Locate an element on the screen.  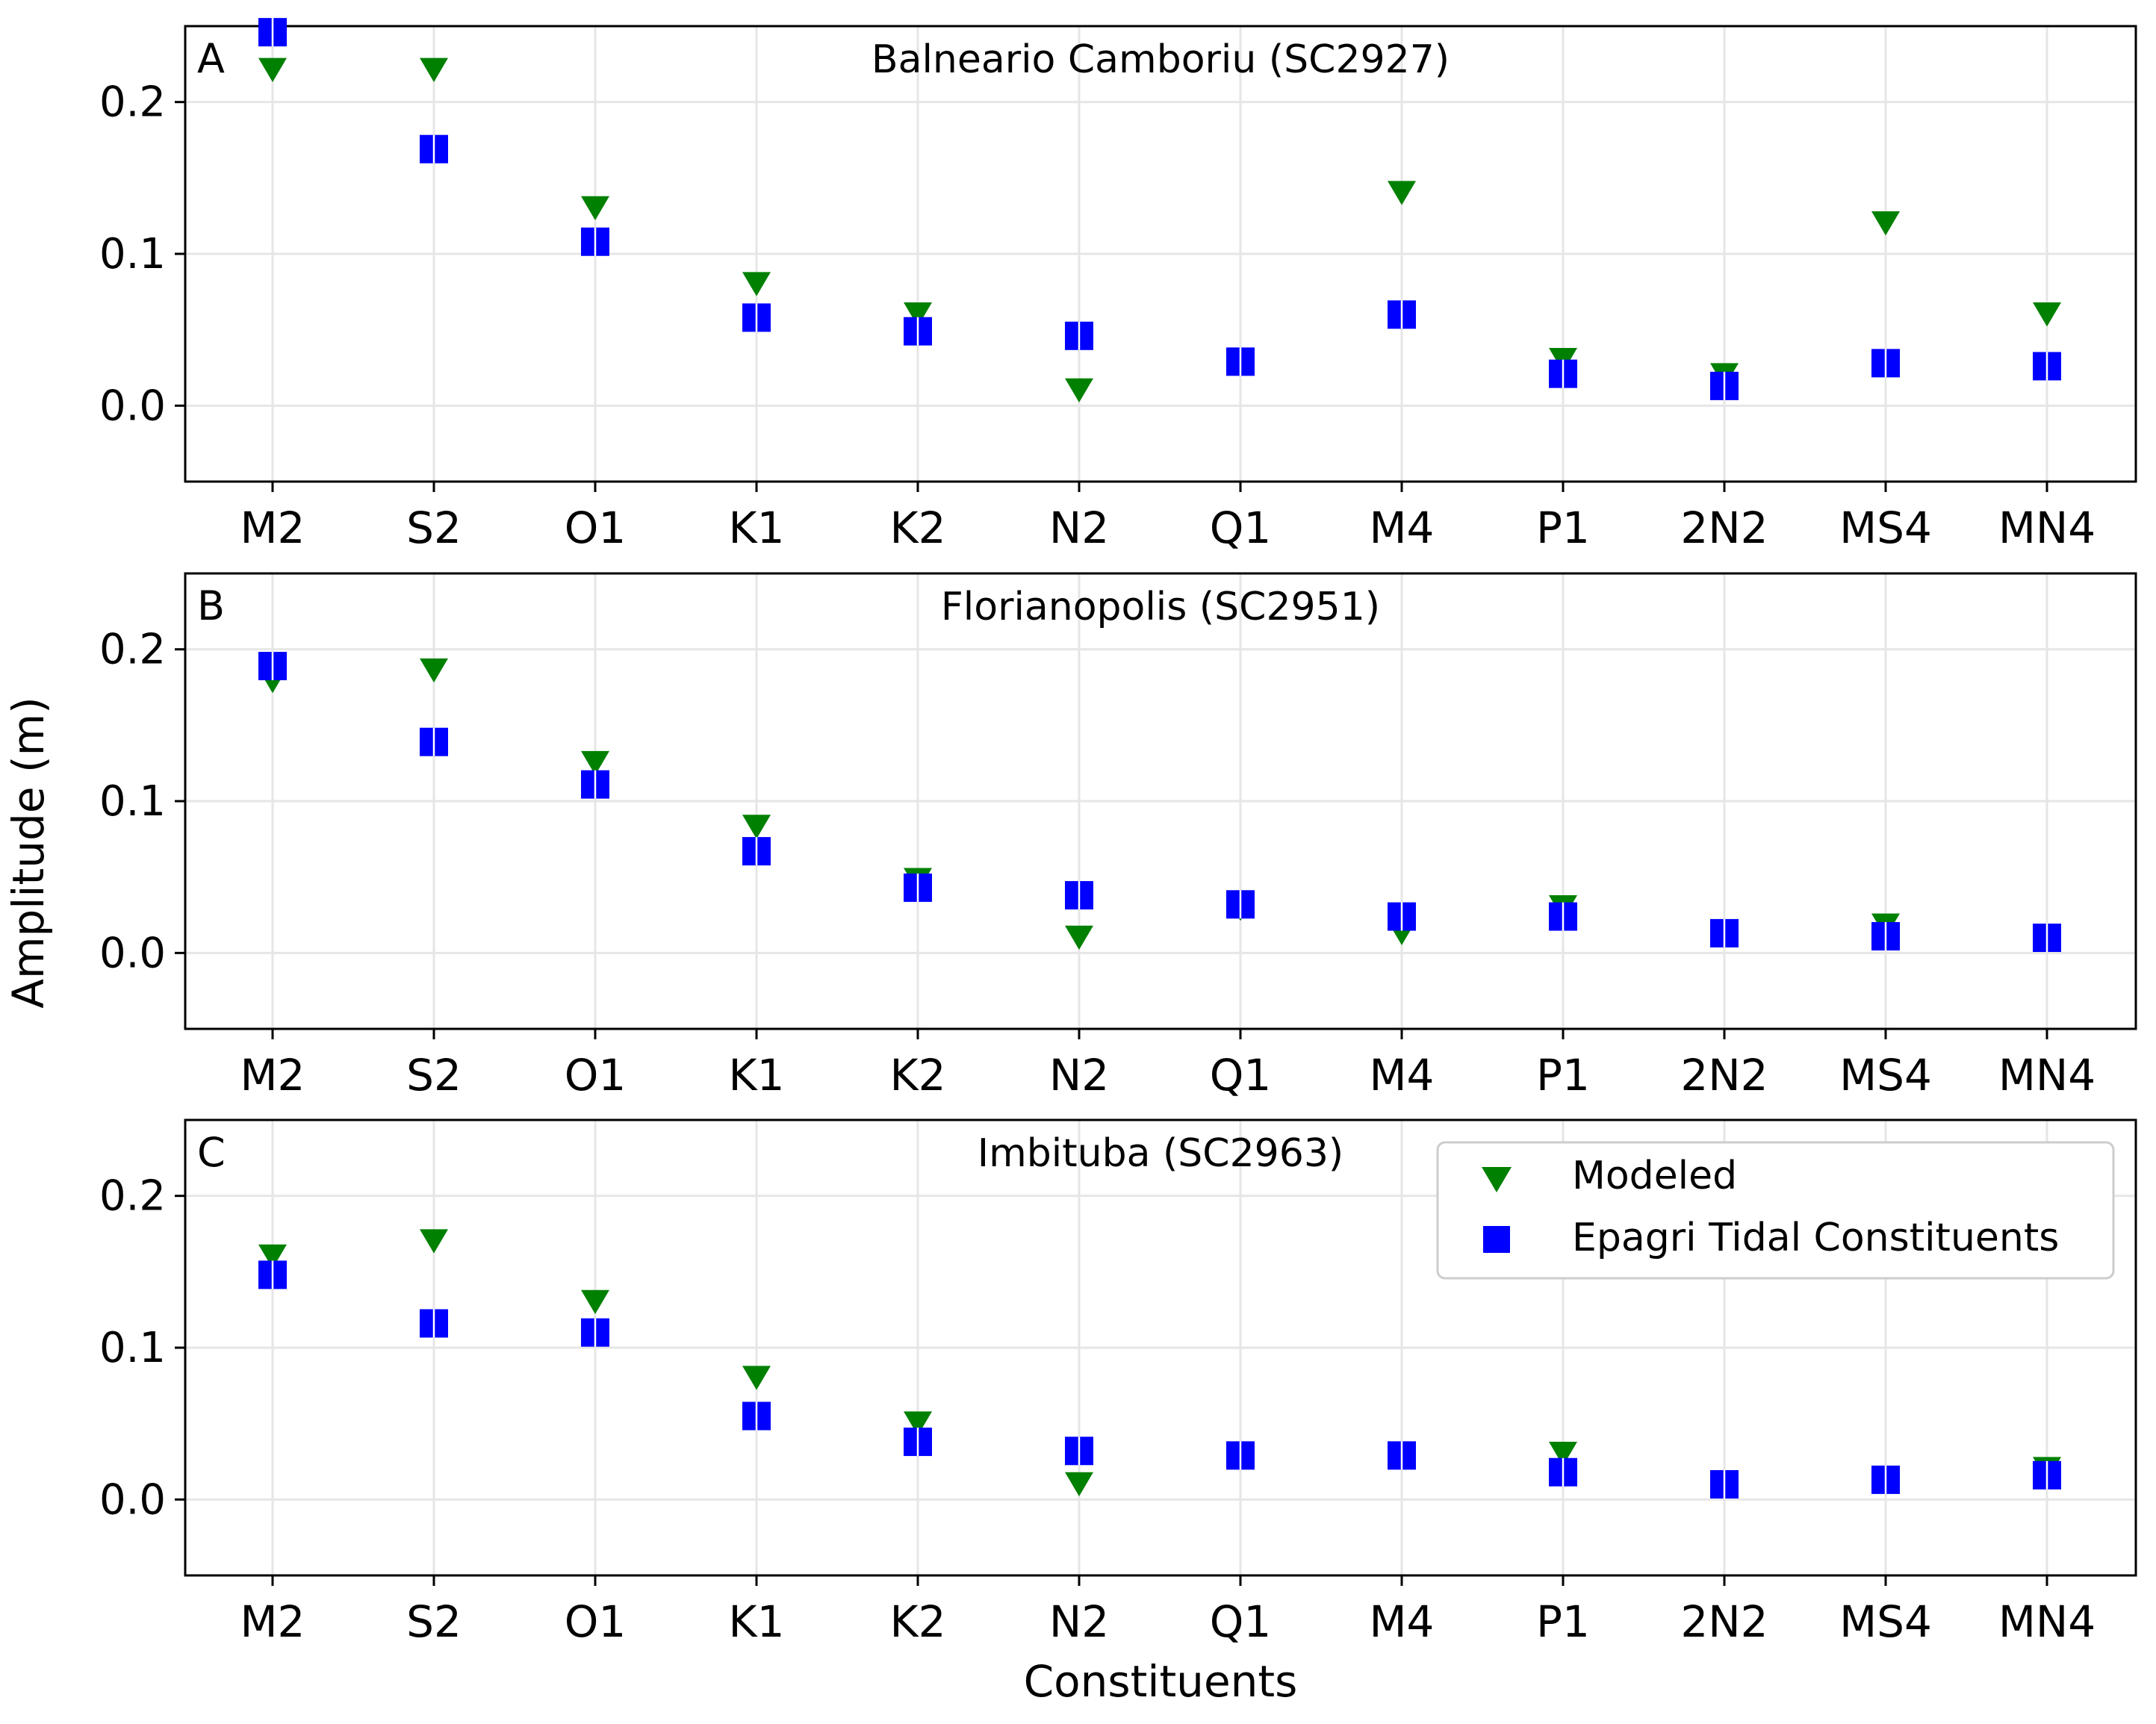
legend-label-epagri: Epagri Tidal Constituents is located at coordinates (1815, 1238).